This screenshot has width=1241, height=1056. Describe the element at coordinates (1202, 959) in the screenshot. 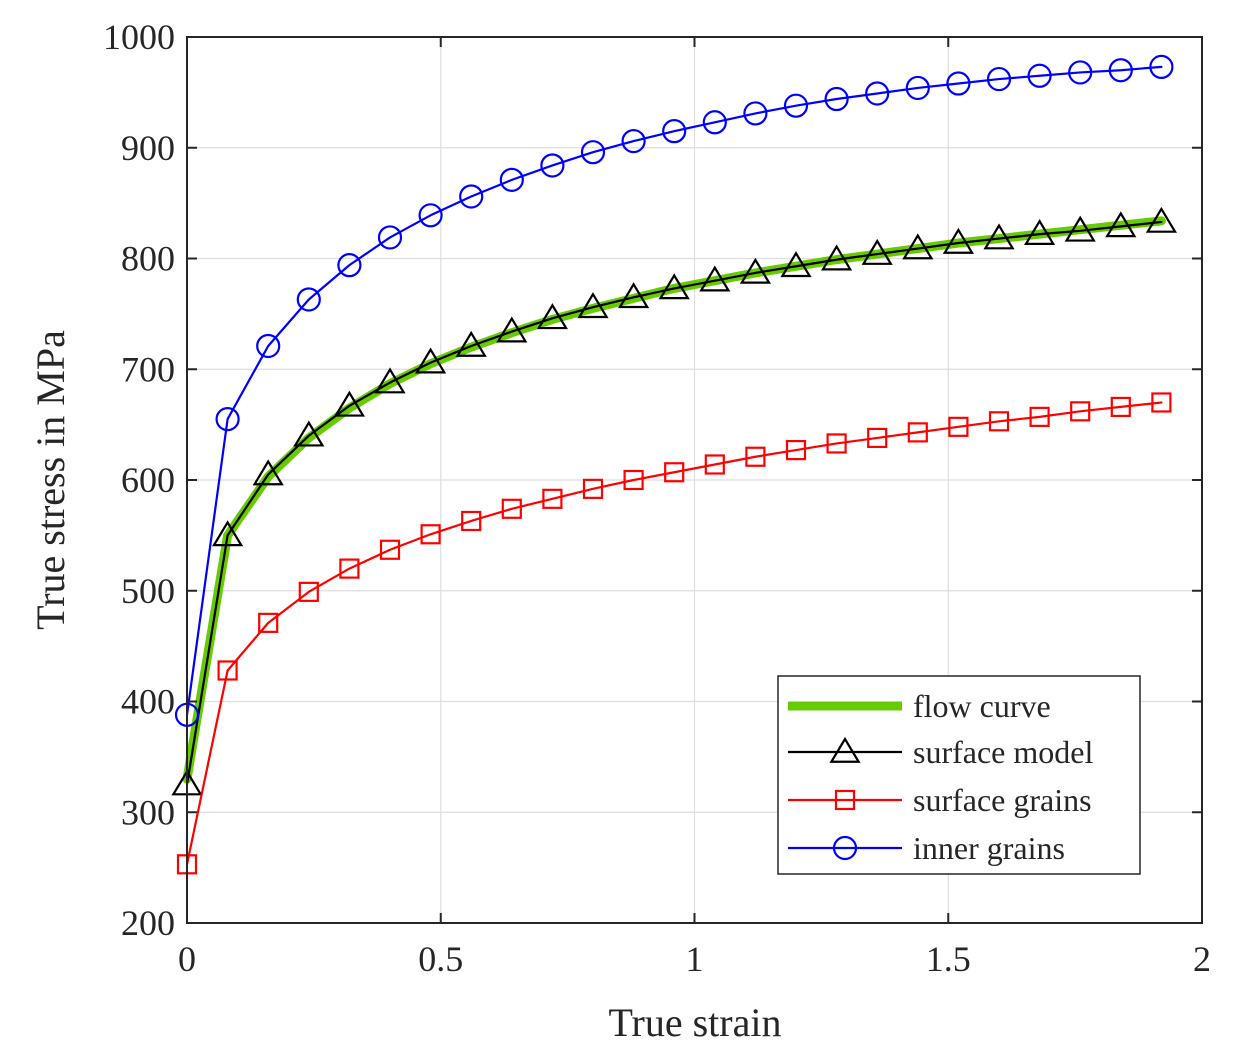

I see `x-tick-label: 2` at that location.